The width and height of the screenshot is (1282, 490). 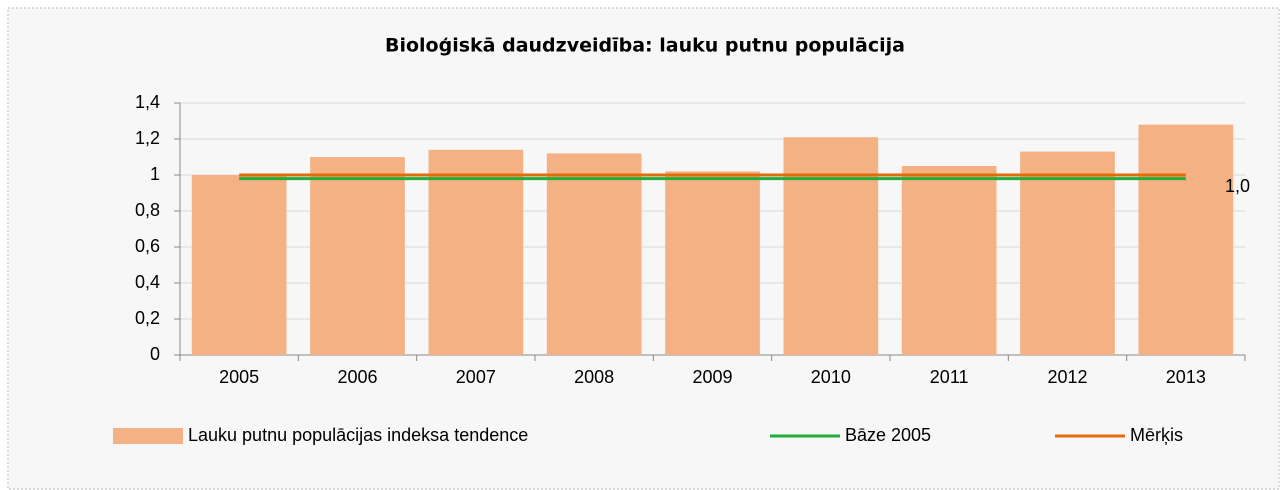 What do you see at coordinates (476, 377) in the screenshot?
I see `x-tick-label: 2007` at bounding box center [476, 377].